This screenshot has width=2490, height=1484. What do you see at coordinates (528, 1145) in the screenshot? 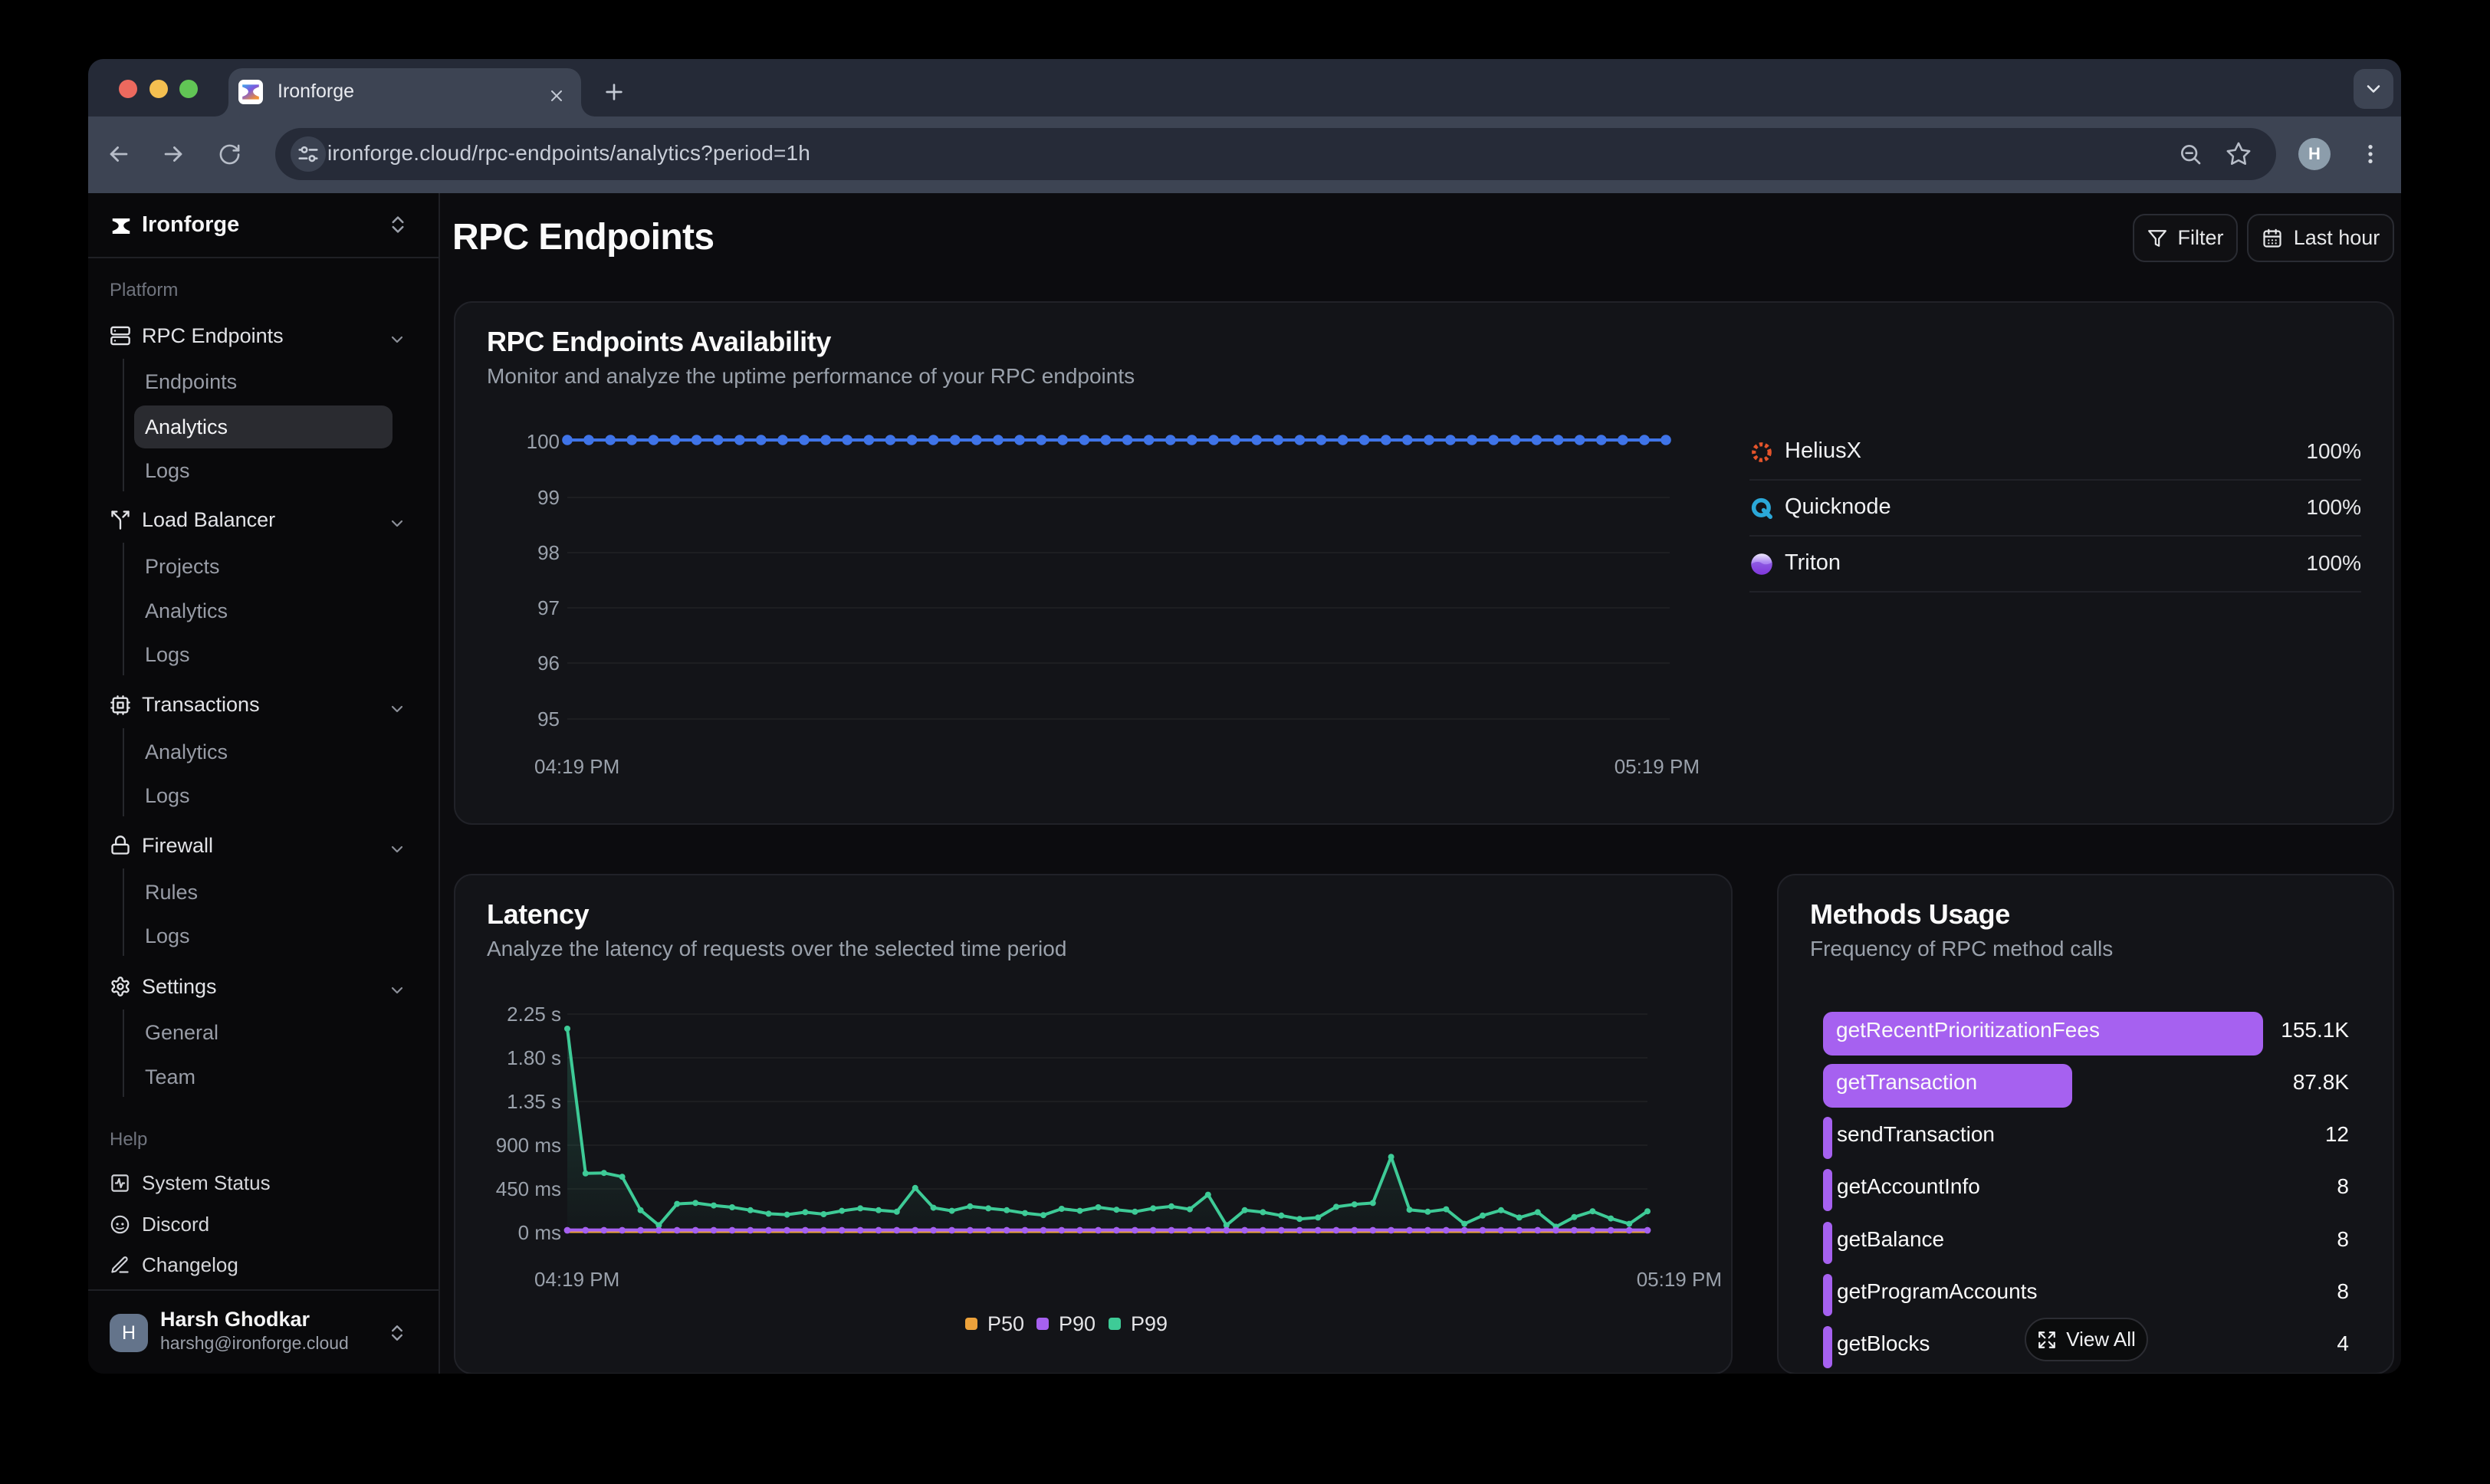
I see `svg-text: 900 ms` at bounding box center [528, 1145].